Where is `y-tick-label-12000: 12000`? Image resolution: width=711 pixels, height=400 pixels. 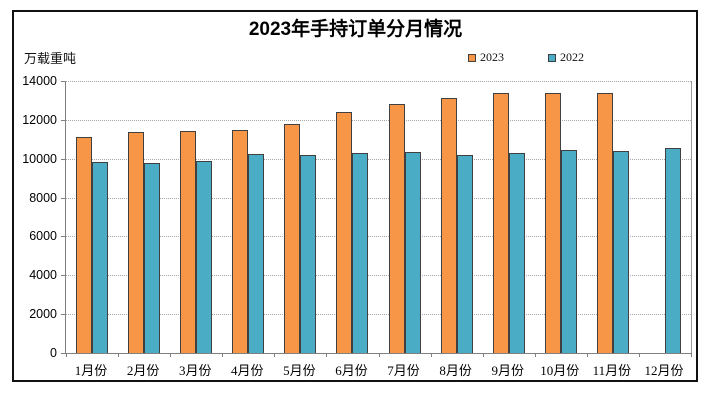 y-tick-label-12000: 12000 is located at coordinates (39, 119).